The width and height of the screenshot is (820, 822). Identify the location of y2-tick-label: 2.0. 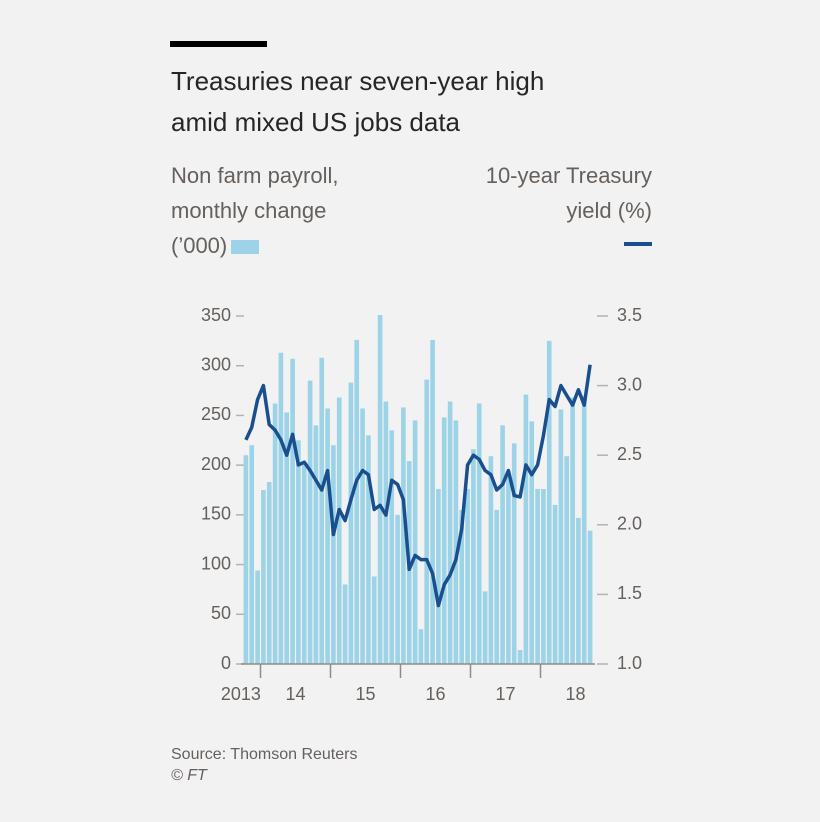
(629, 524).